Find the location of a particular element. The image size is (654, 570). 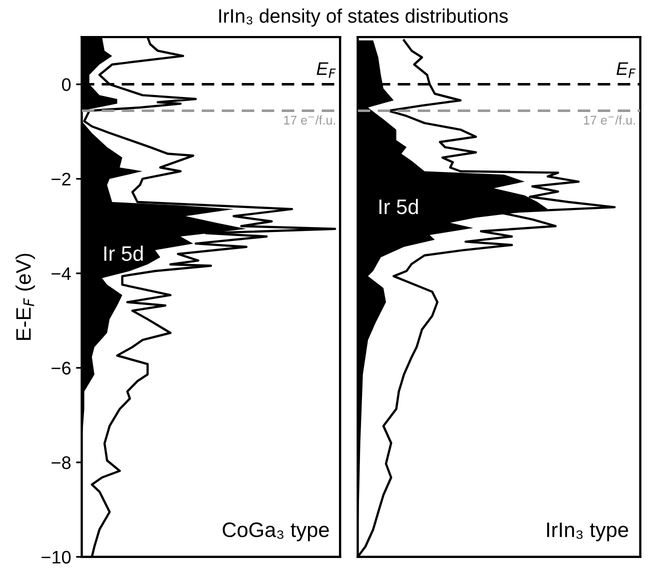

y-tick-label: 0 is located at coordinates (66, 85).